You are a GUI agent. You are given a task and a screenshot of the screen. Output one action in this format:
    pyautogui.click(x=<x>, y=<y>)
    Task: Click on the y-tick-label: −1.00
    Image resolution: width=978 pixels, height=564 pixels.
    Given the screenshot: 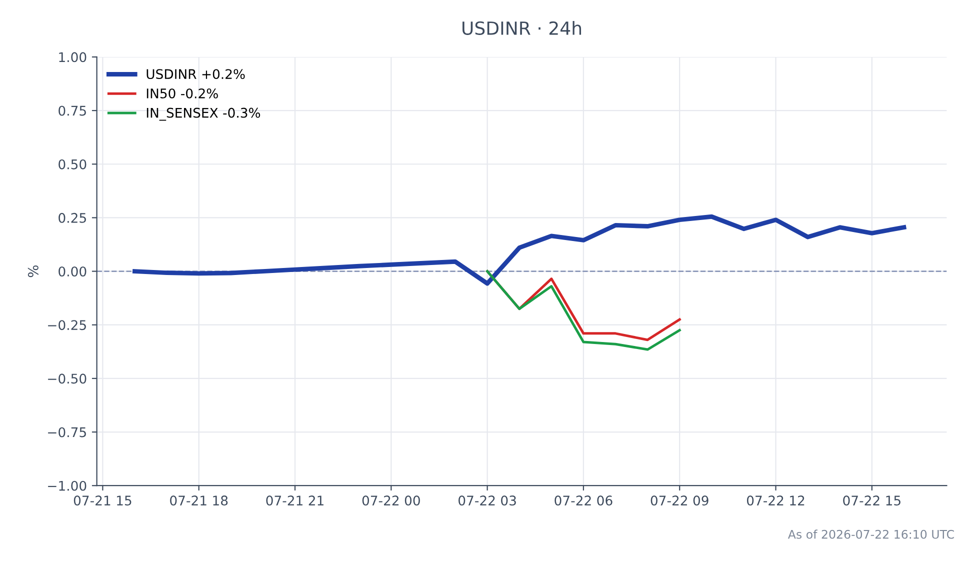 What is the action you would take?
    pyautogui.click(x=67, y=485)
    